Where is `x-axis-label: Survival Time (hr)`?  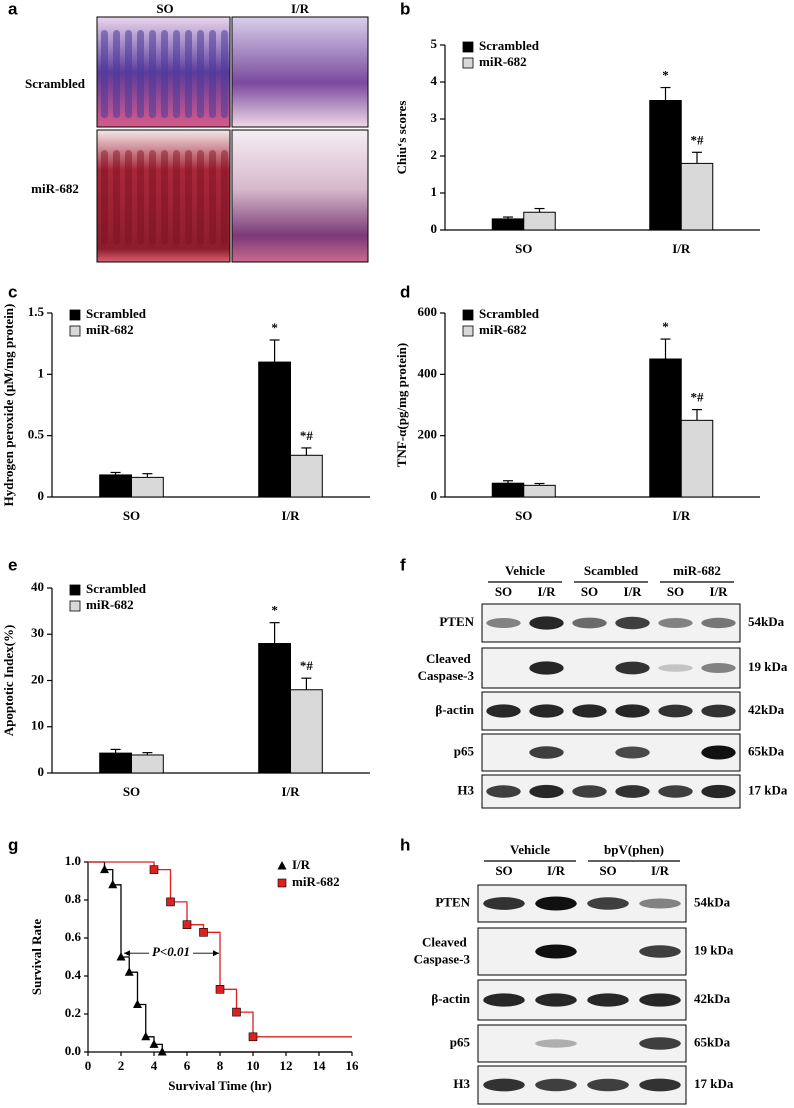
x-axis-label: Survival Time (hr) is located at coordinates (220, 1085).